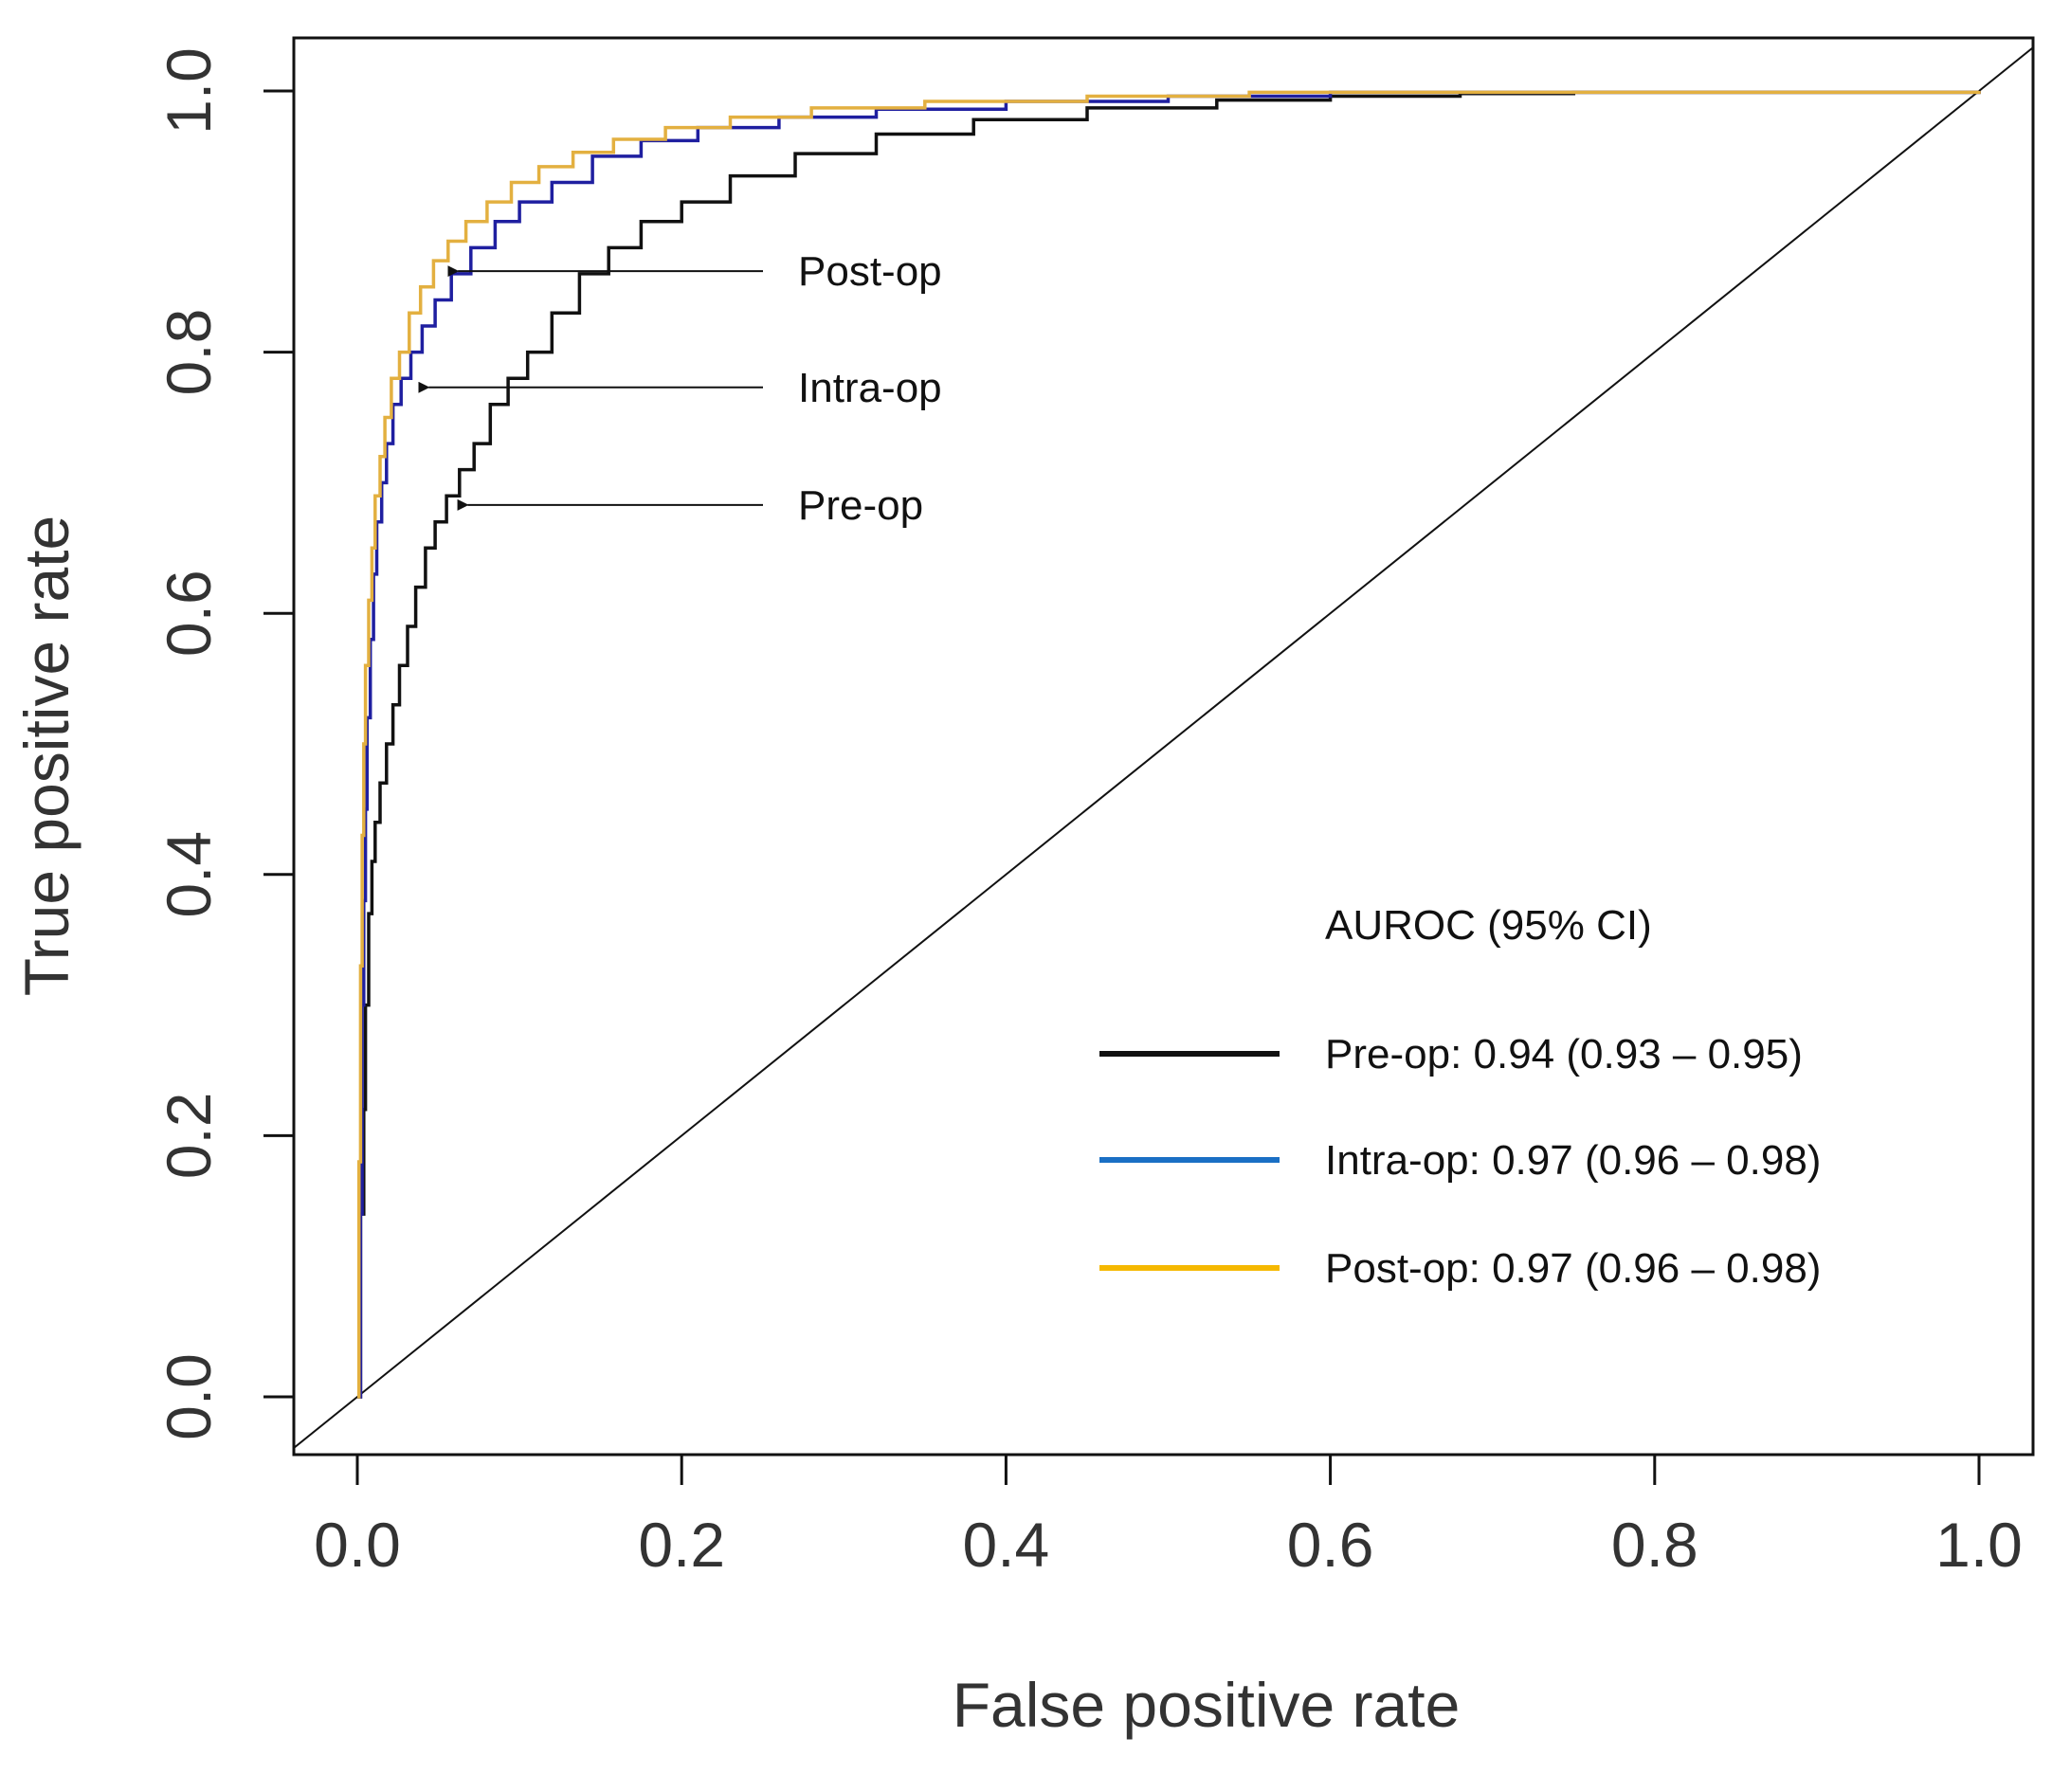 This screenshot has height=1792, width=2052. I want to click on x-axis-title: False positive rate, so click(1207, 1705).